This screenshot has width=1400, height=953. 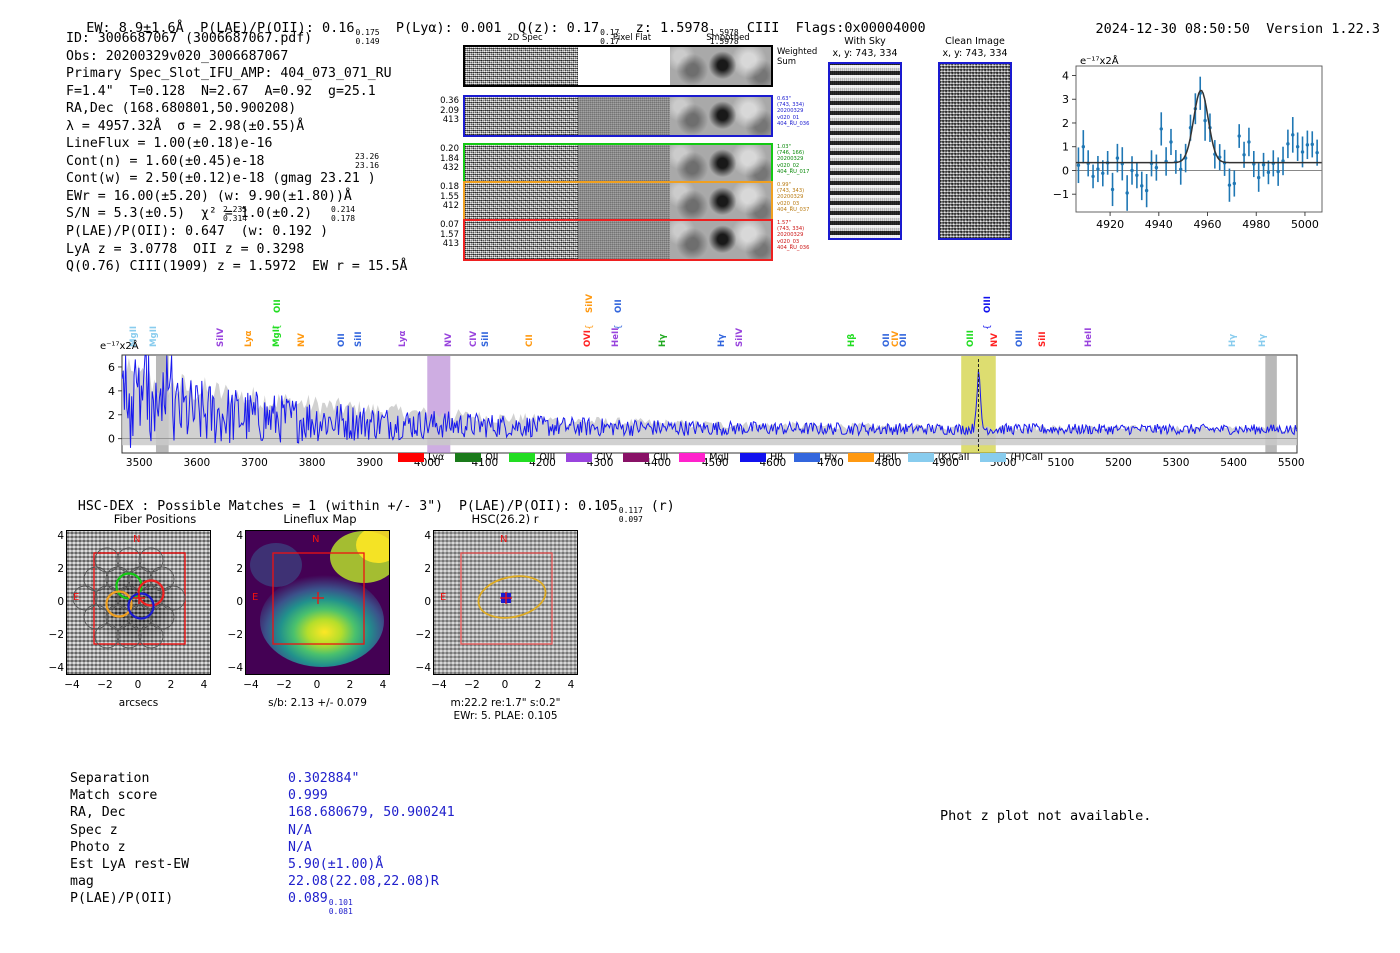 What do you see at coordinates (953, 457) in the screenshot?
I see `legend-label: (K)CaII` at bounding box center [953, 457].